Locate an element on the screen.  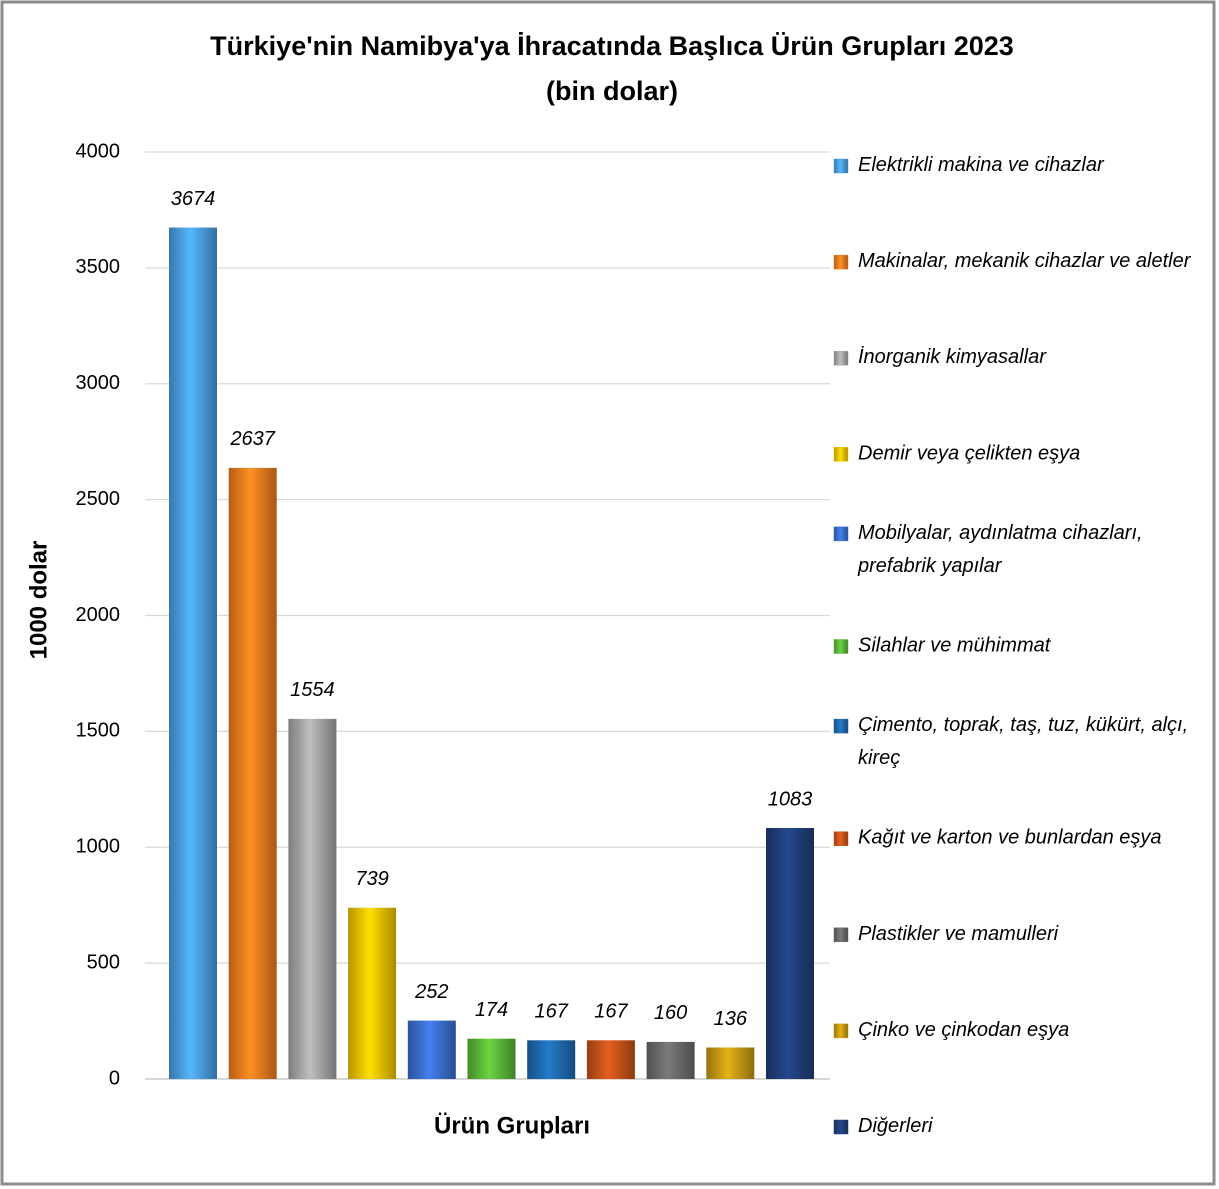
y-tick-label: 3000 is located at coordinates (98, 383).